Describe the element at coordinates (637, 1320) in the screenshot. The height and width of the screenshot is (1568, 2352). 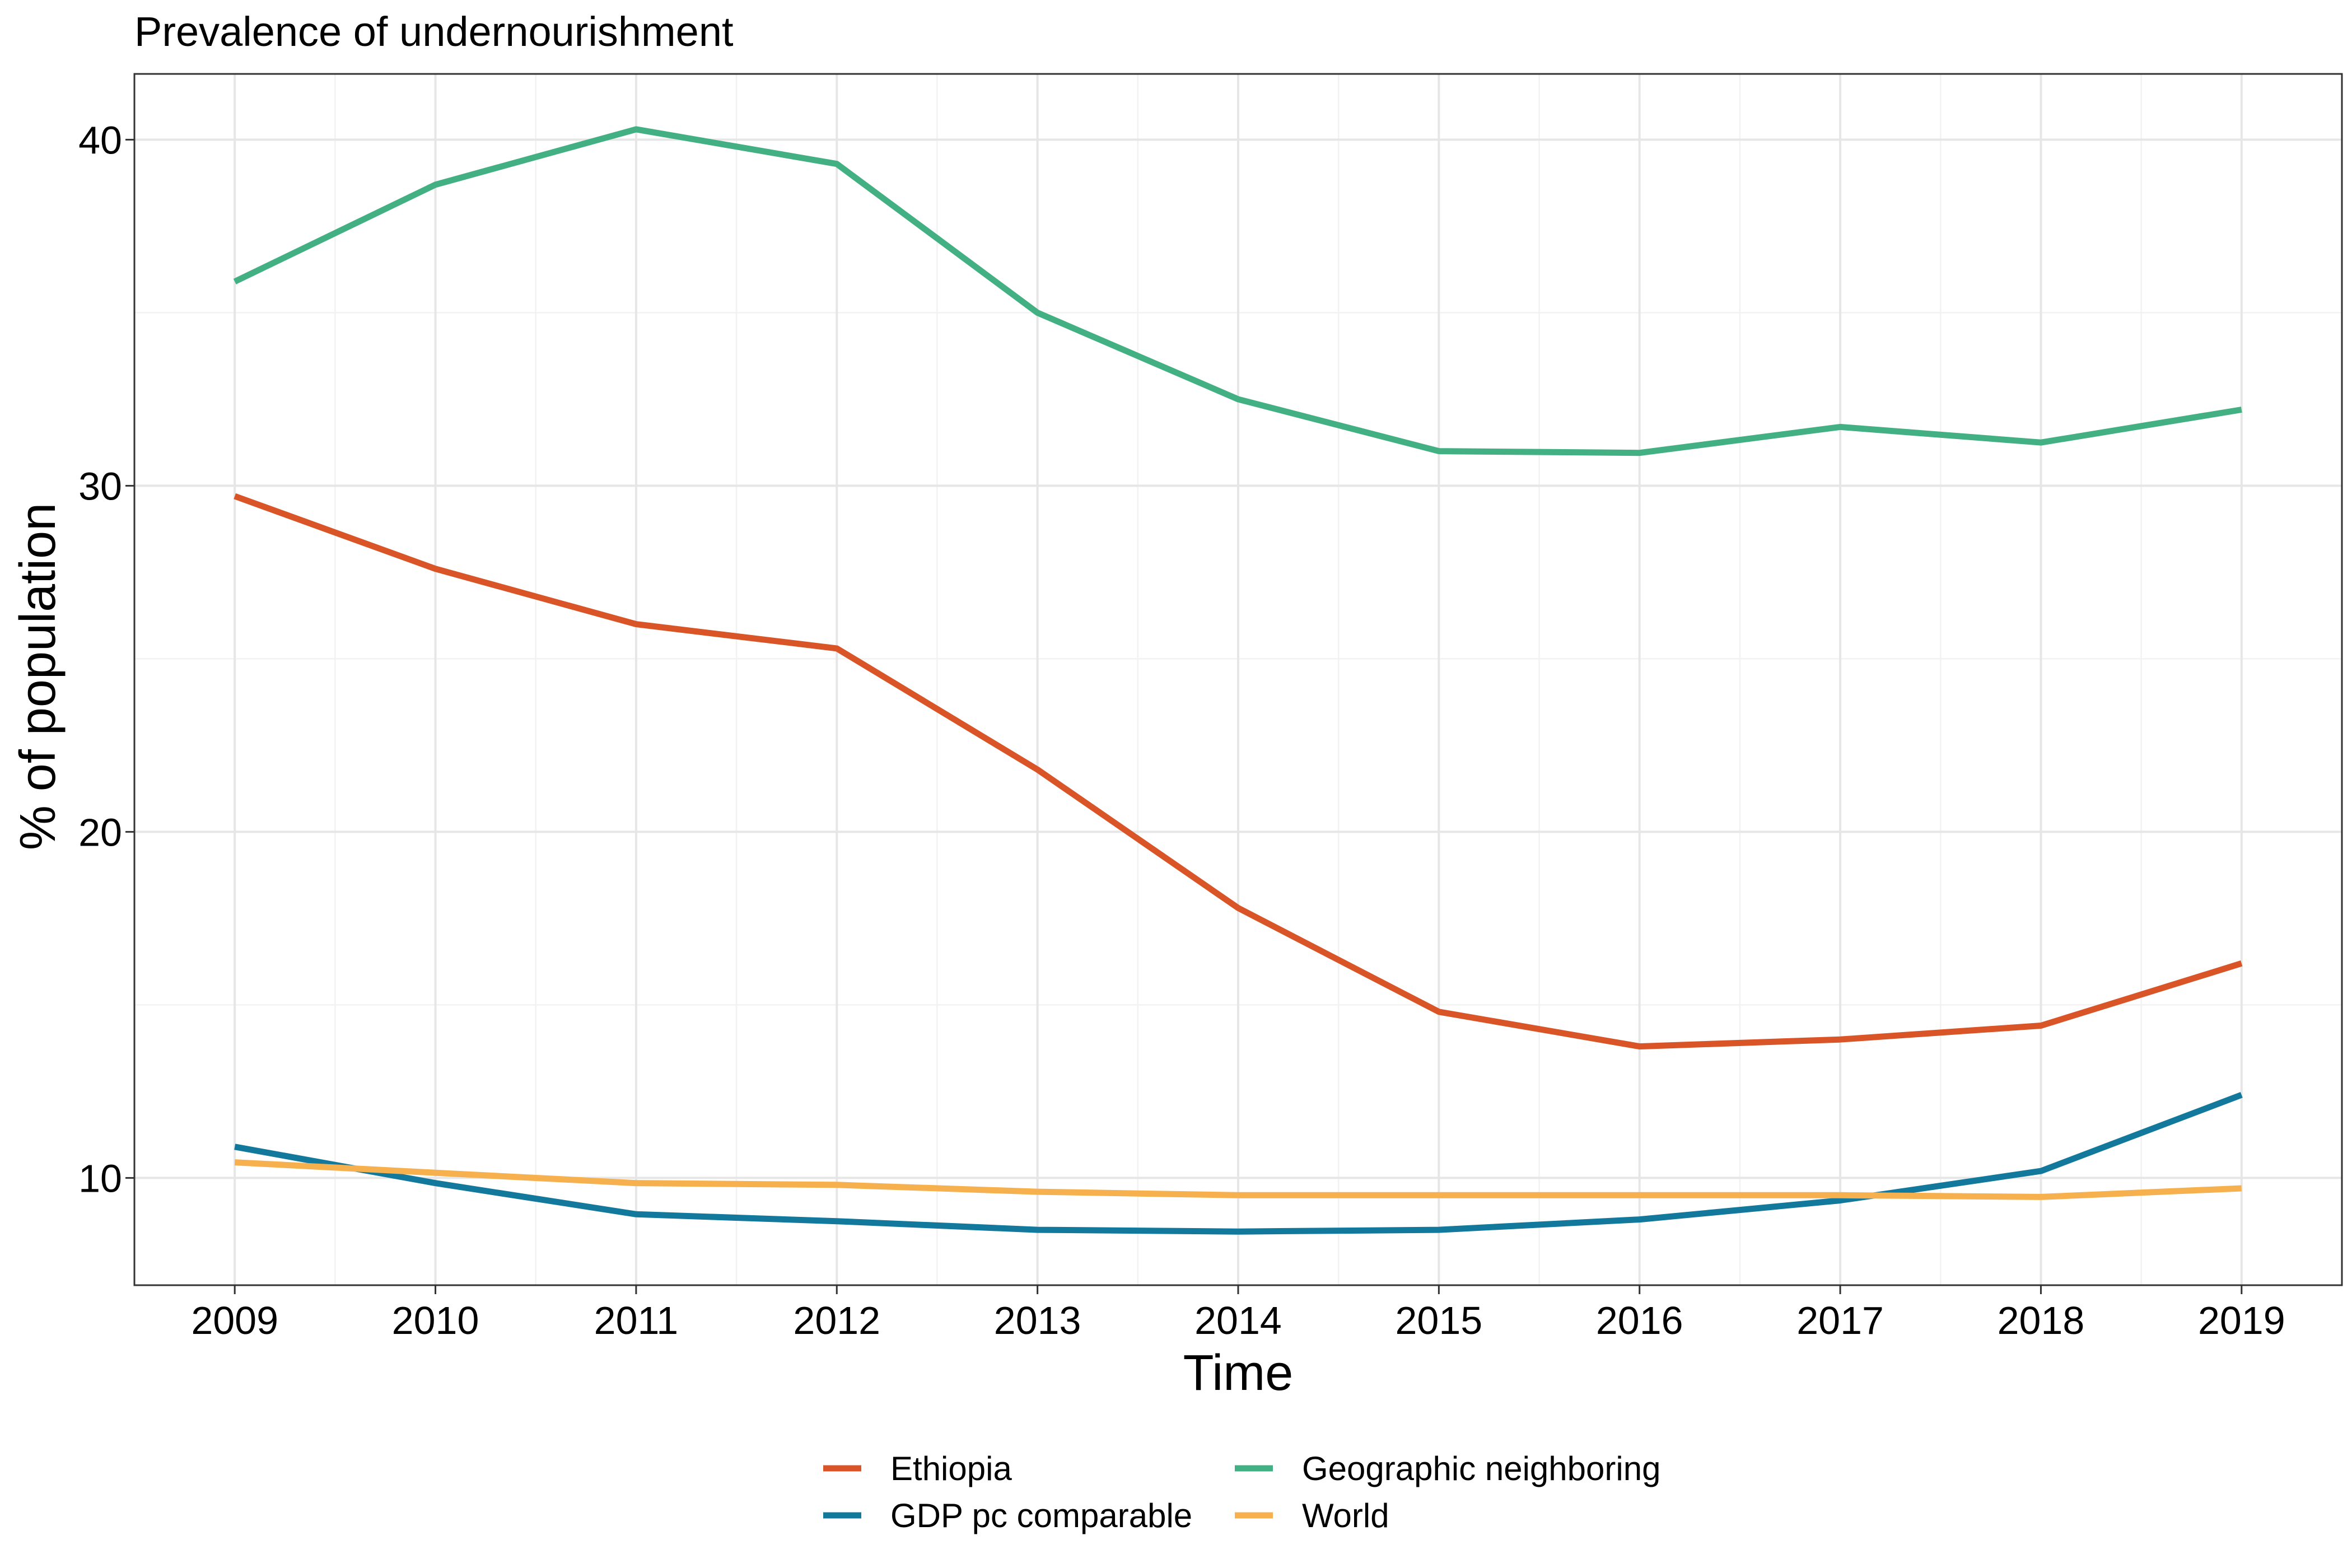
I see `x-tick-label: 2011` at that location.